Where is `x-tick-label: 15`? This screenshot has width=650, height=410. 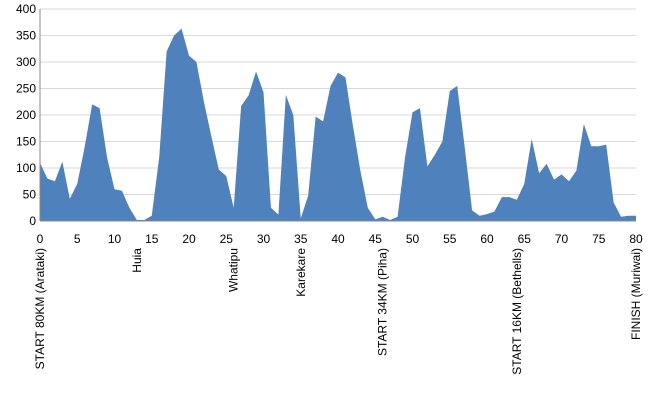
x-tick-label: 15 is located at coordinates (152, 239).